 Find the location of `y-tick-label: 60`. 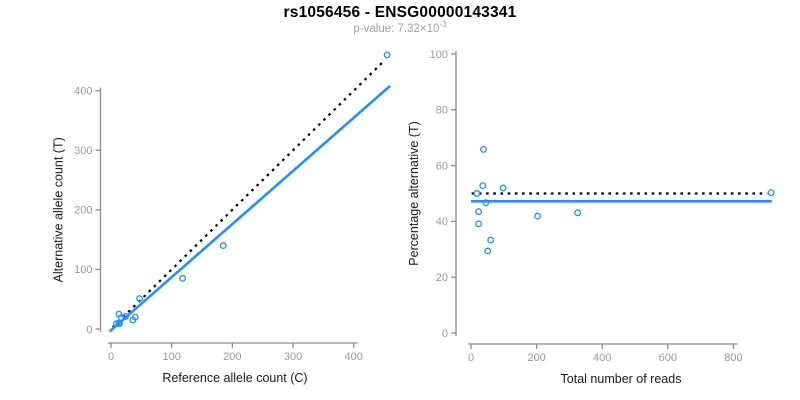

y-tick-label: 60 is located at coordinates (442, 166).